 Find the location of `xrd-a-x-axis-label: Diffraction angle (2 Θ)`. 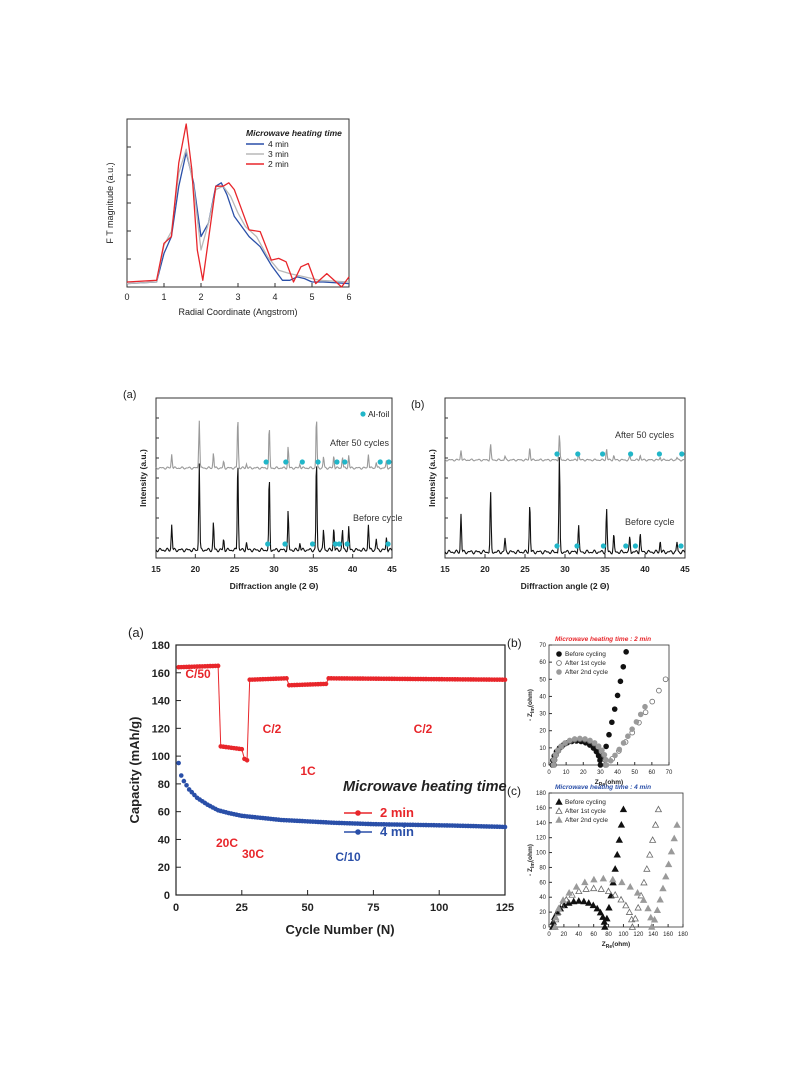

xrd-a-x-axis-label: Diffraction angle (2 Θ) is located at coordinates (274, 586).